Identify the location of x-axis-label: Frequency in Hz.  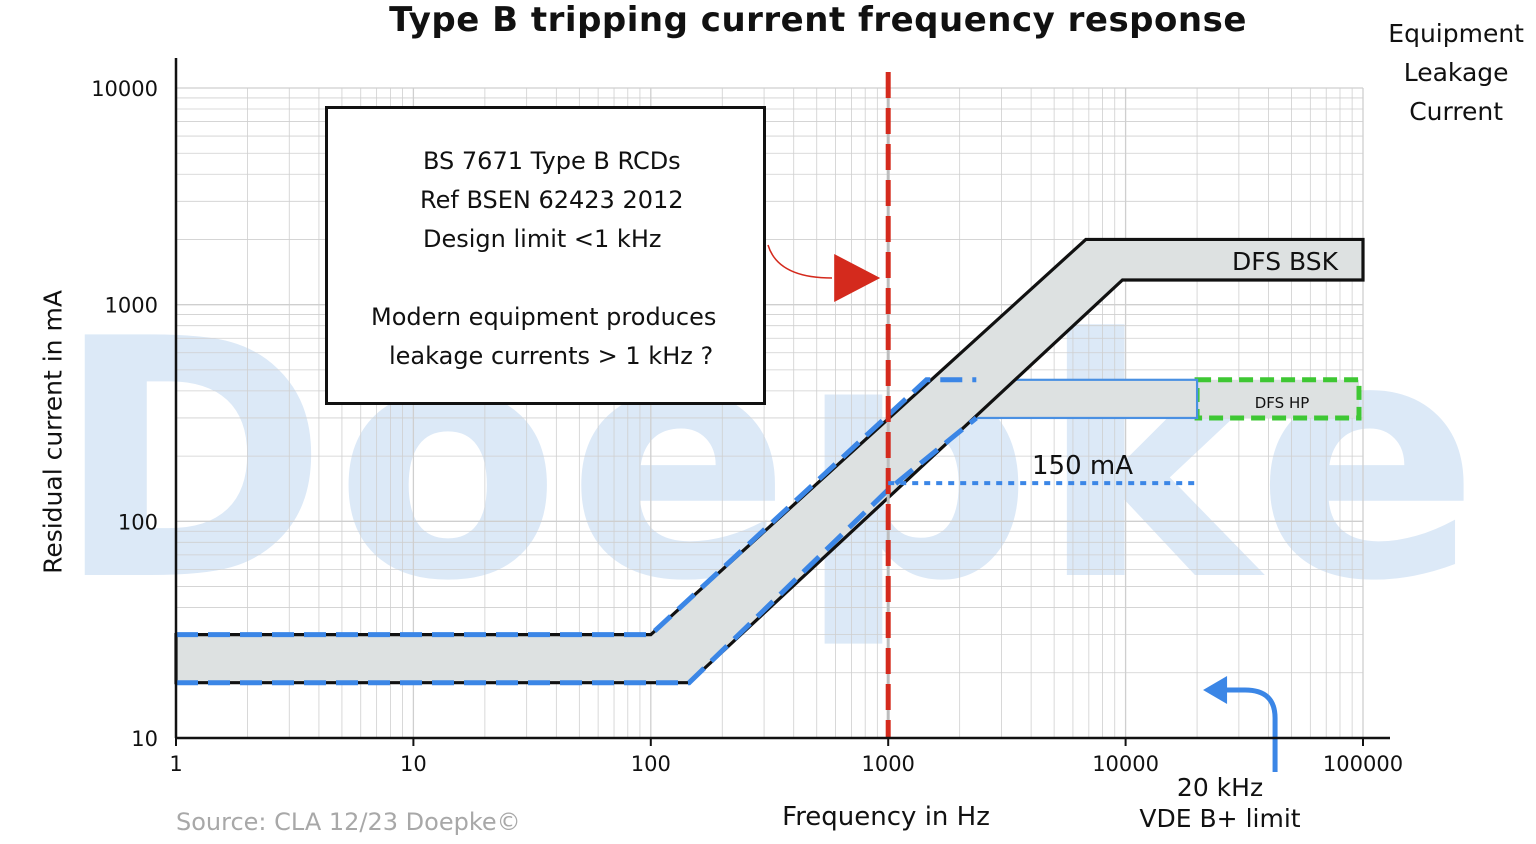
(886, 817).